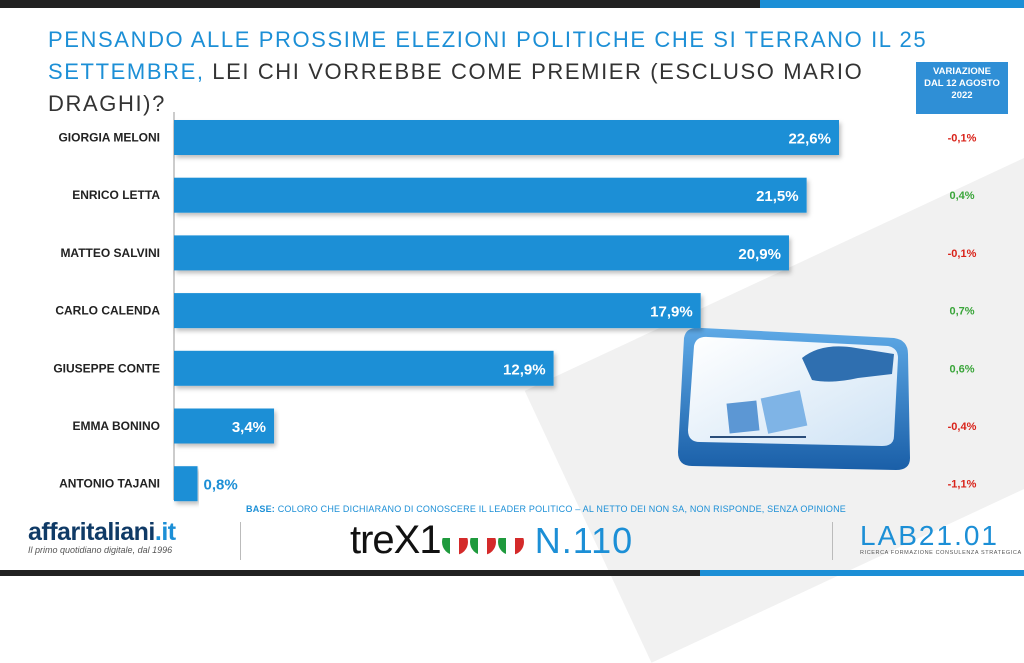  Describe the element at coordinates (671, 312) in the screenshot. I see `data-label: 17,9%` at that location.